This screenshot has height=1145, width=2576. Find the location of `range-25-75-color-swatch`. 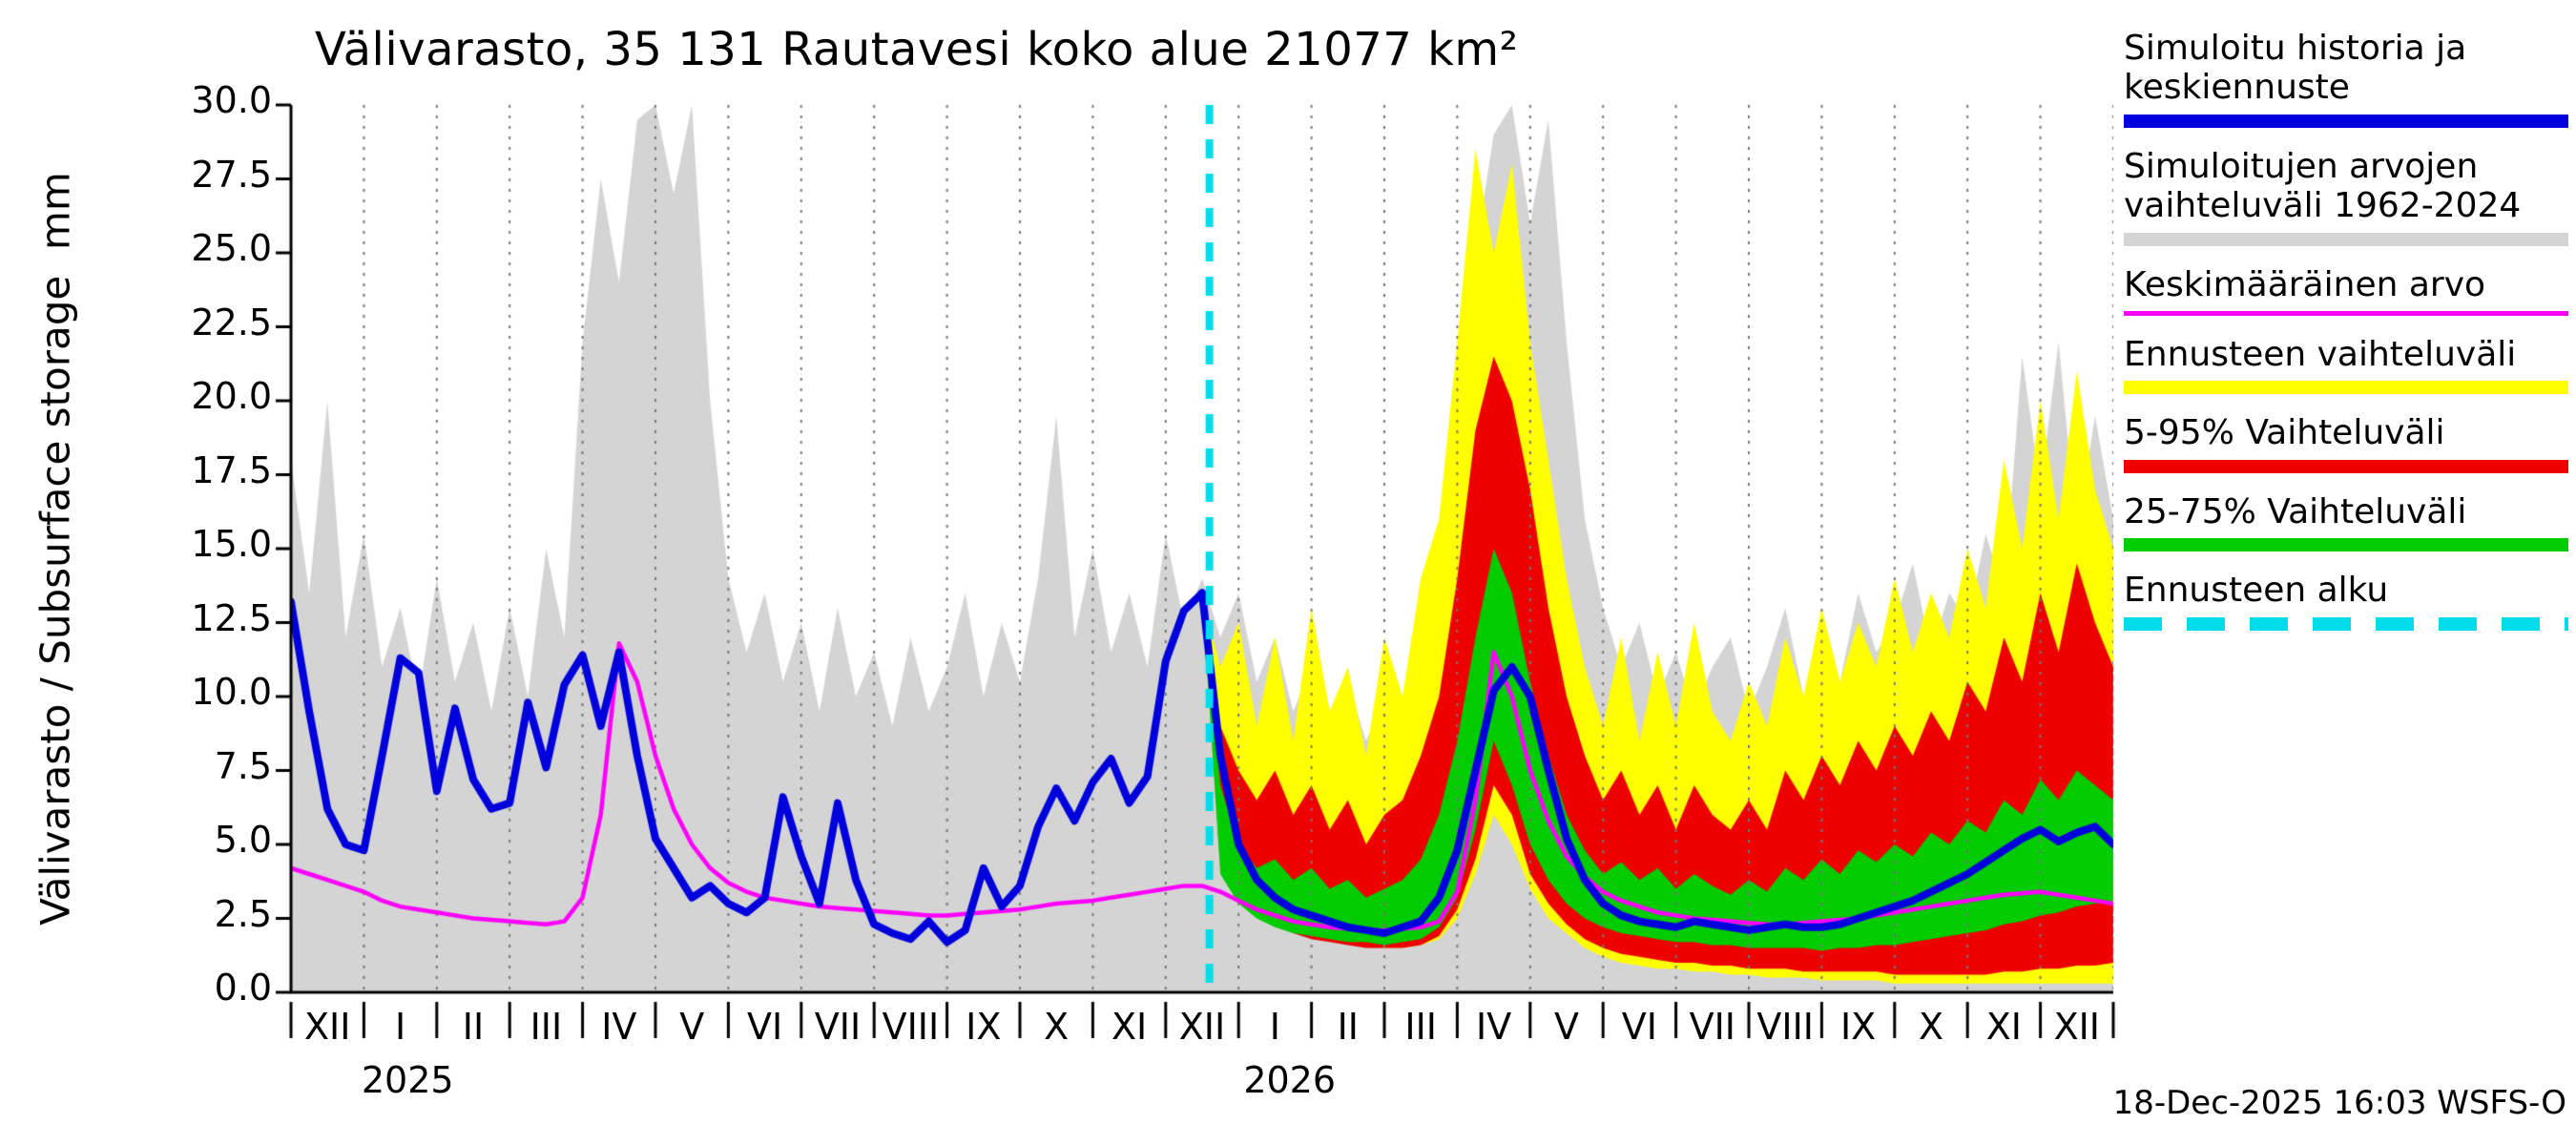

range-25-75-color-swatch is located at coordinates (2346, 545).